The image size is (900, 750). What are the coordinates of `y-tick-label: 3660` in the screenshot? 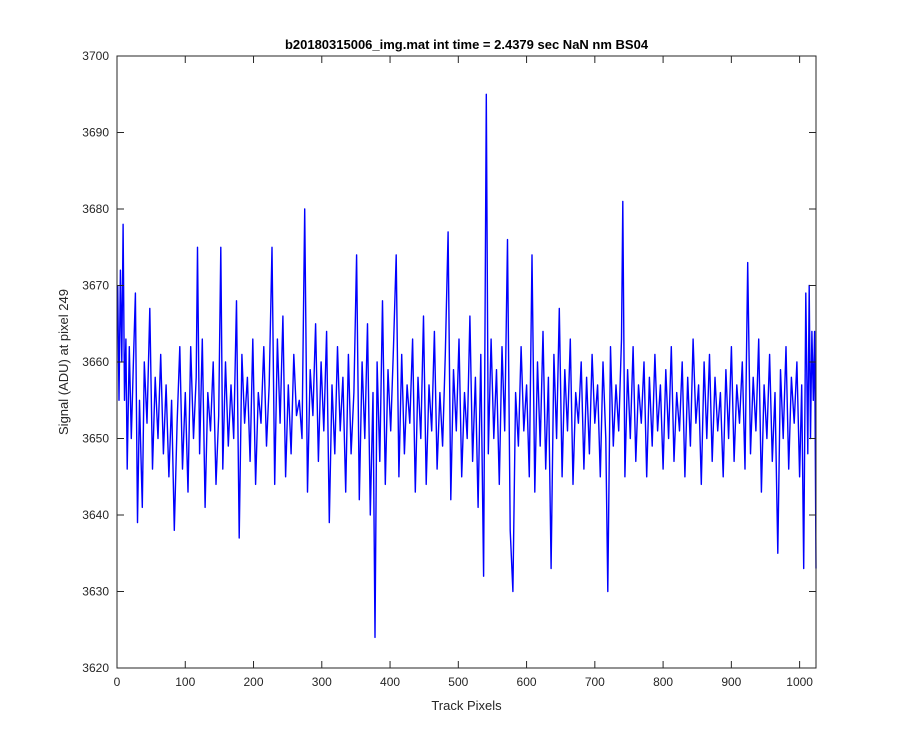 It's located at (95, 362).